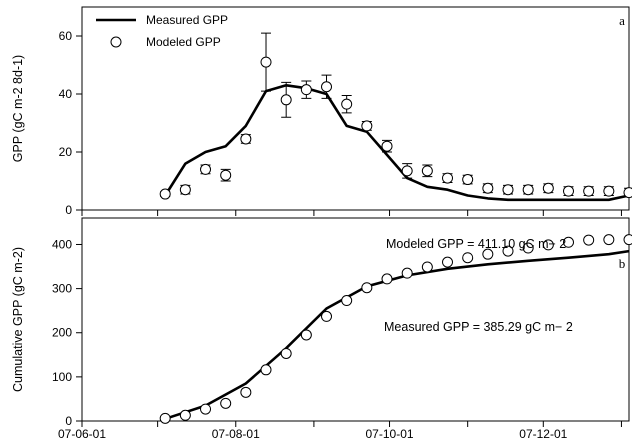 The height and width of the screenshot is (443, 632). I want to click on y-tick-label: 100, so click(62, 377).